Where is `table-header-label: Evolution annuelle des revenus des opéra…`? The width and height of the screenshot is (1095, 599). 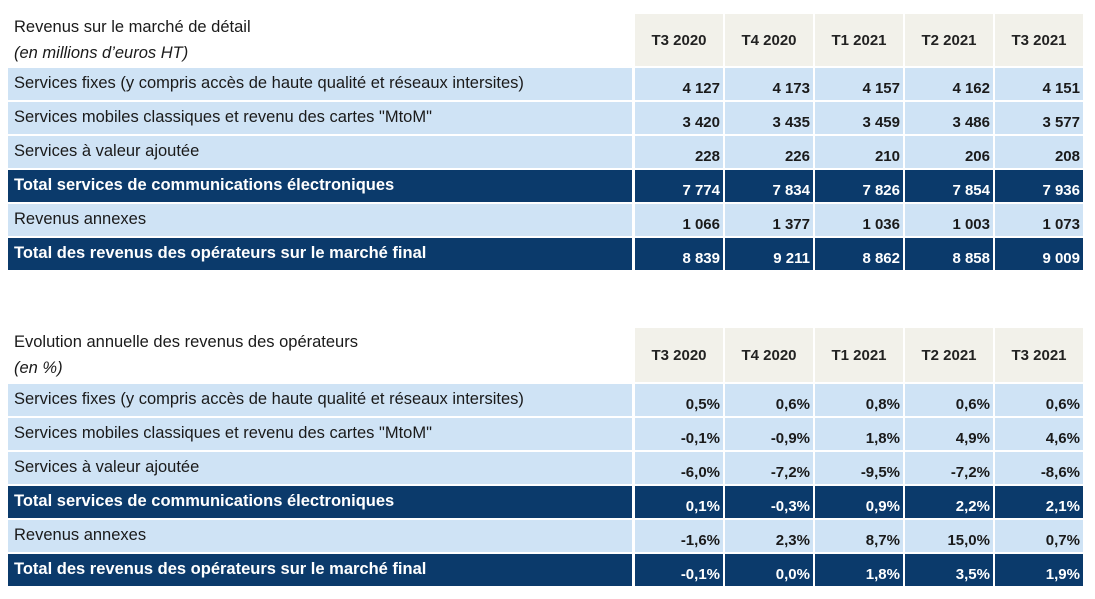 table-header-label: Evolution annuelle des revenus des opéra… is located at coordinates (320, 355).